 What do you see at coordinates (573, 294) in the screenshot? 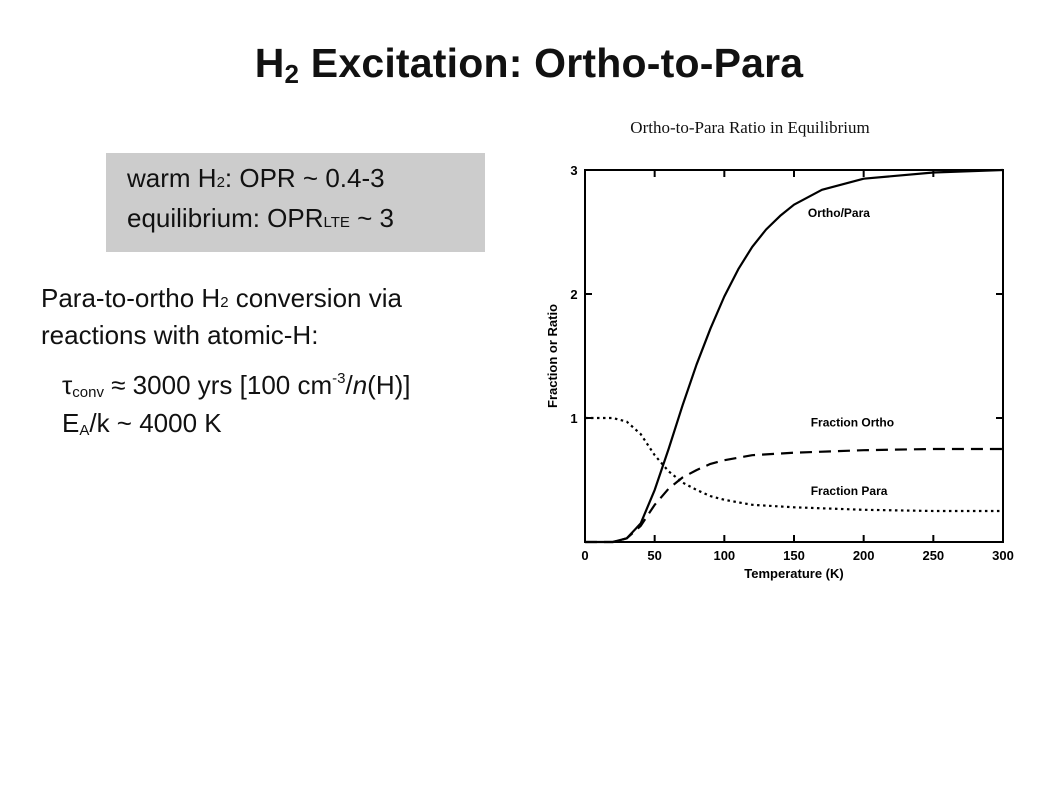
I see `y-tick-label: 2` at bounding box center [573, 294].